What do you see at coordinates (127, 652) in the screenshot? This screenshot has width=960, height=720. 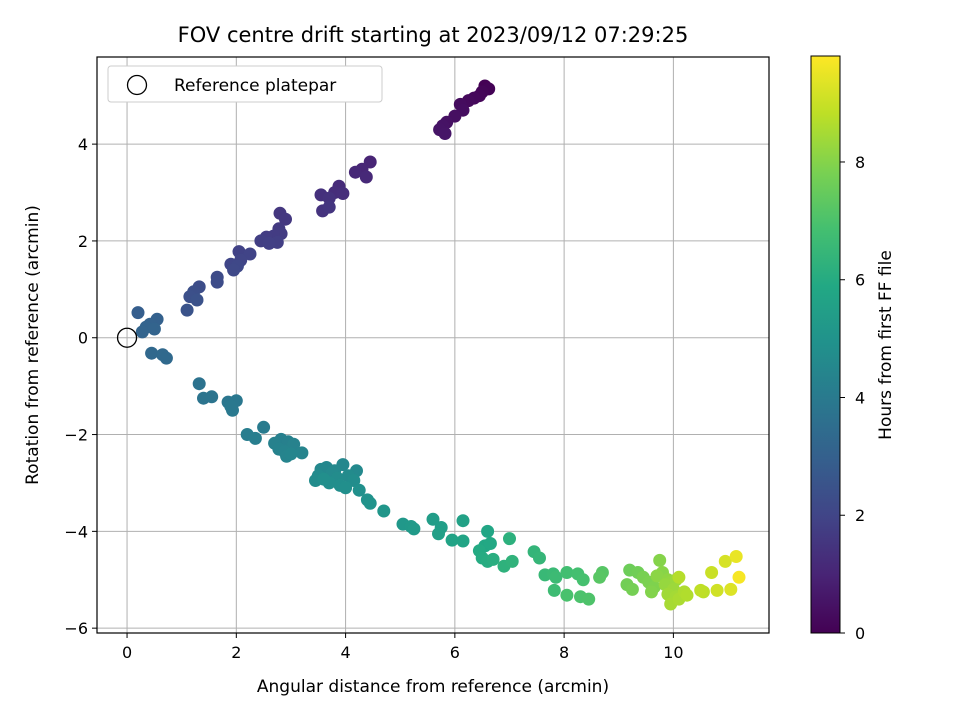 I see `x-tick-label: 0` at bounding box center [127, 652].